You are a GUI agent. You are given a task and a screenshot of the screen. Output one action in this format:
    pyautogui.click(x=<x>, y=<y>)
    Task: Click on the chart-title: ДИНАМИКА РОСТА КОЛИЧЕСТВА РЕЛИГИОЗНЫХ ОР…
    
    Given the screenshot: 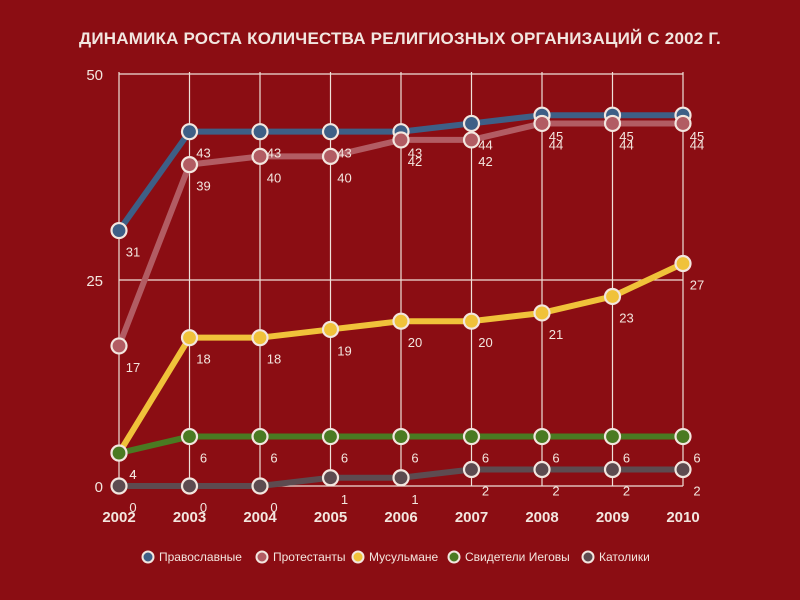 What is the action you would take?
    pyautogui.click(x=400, y=38)
    